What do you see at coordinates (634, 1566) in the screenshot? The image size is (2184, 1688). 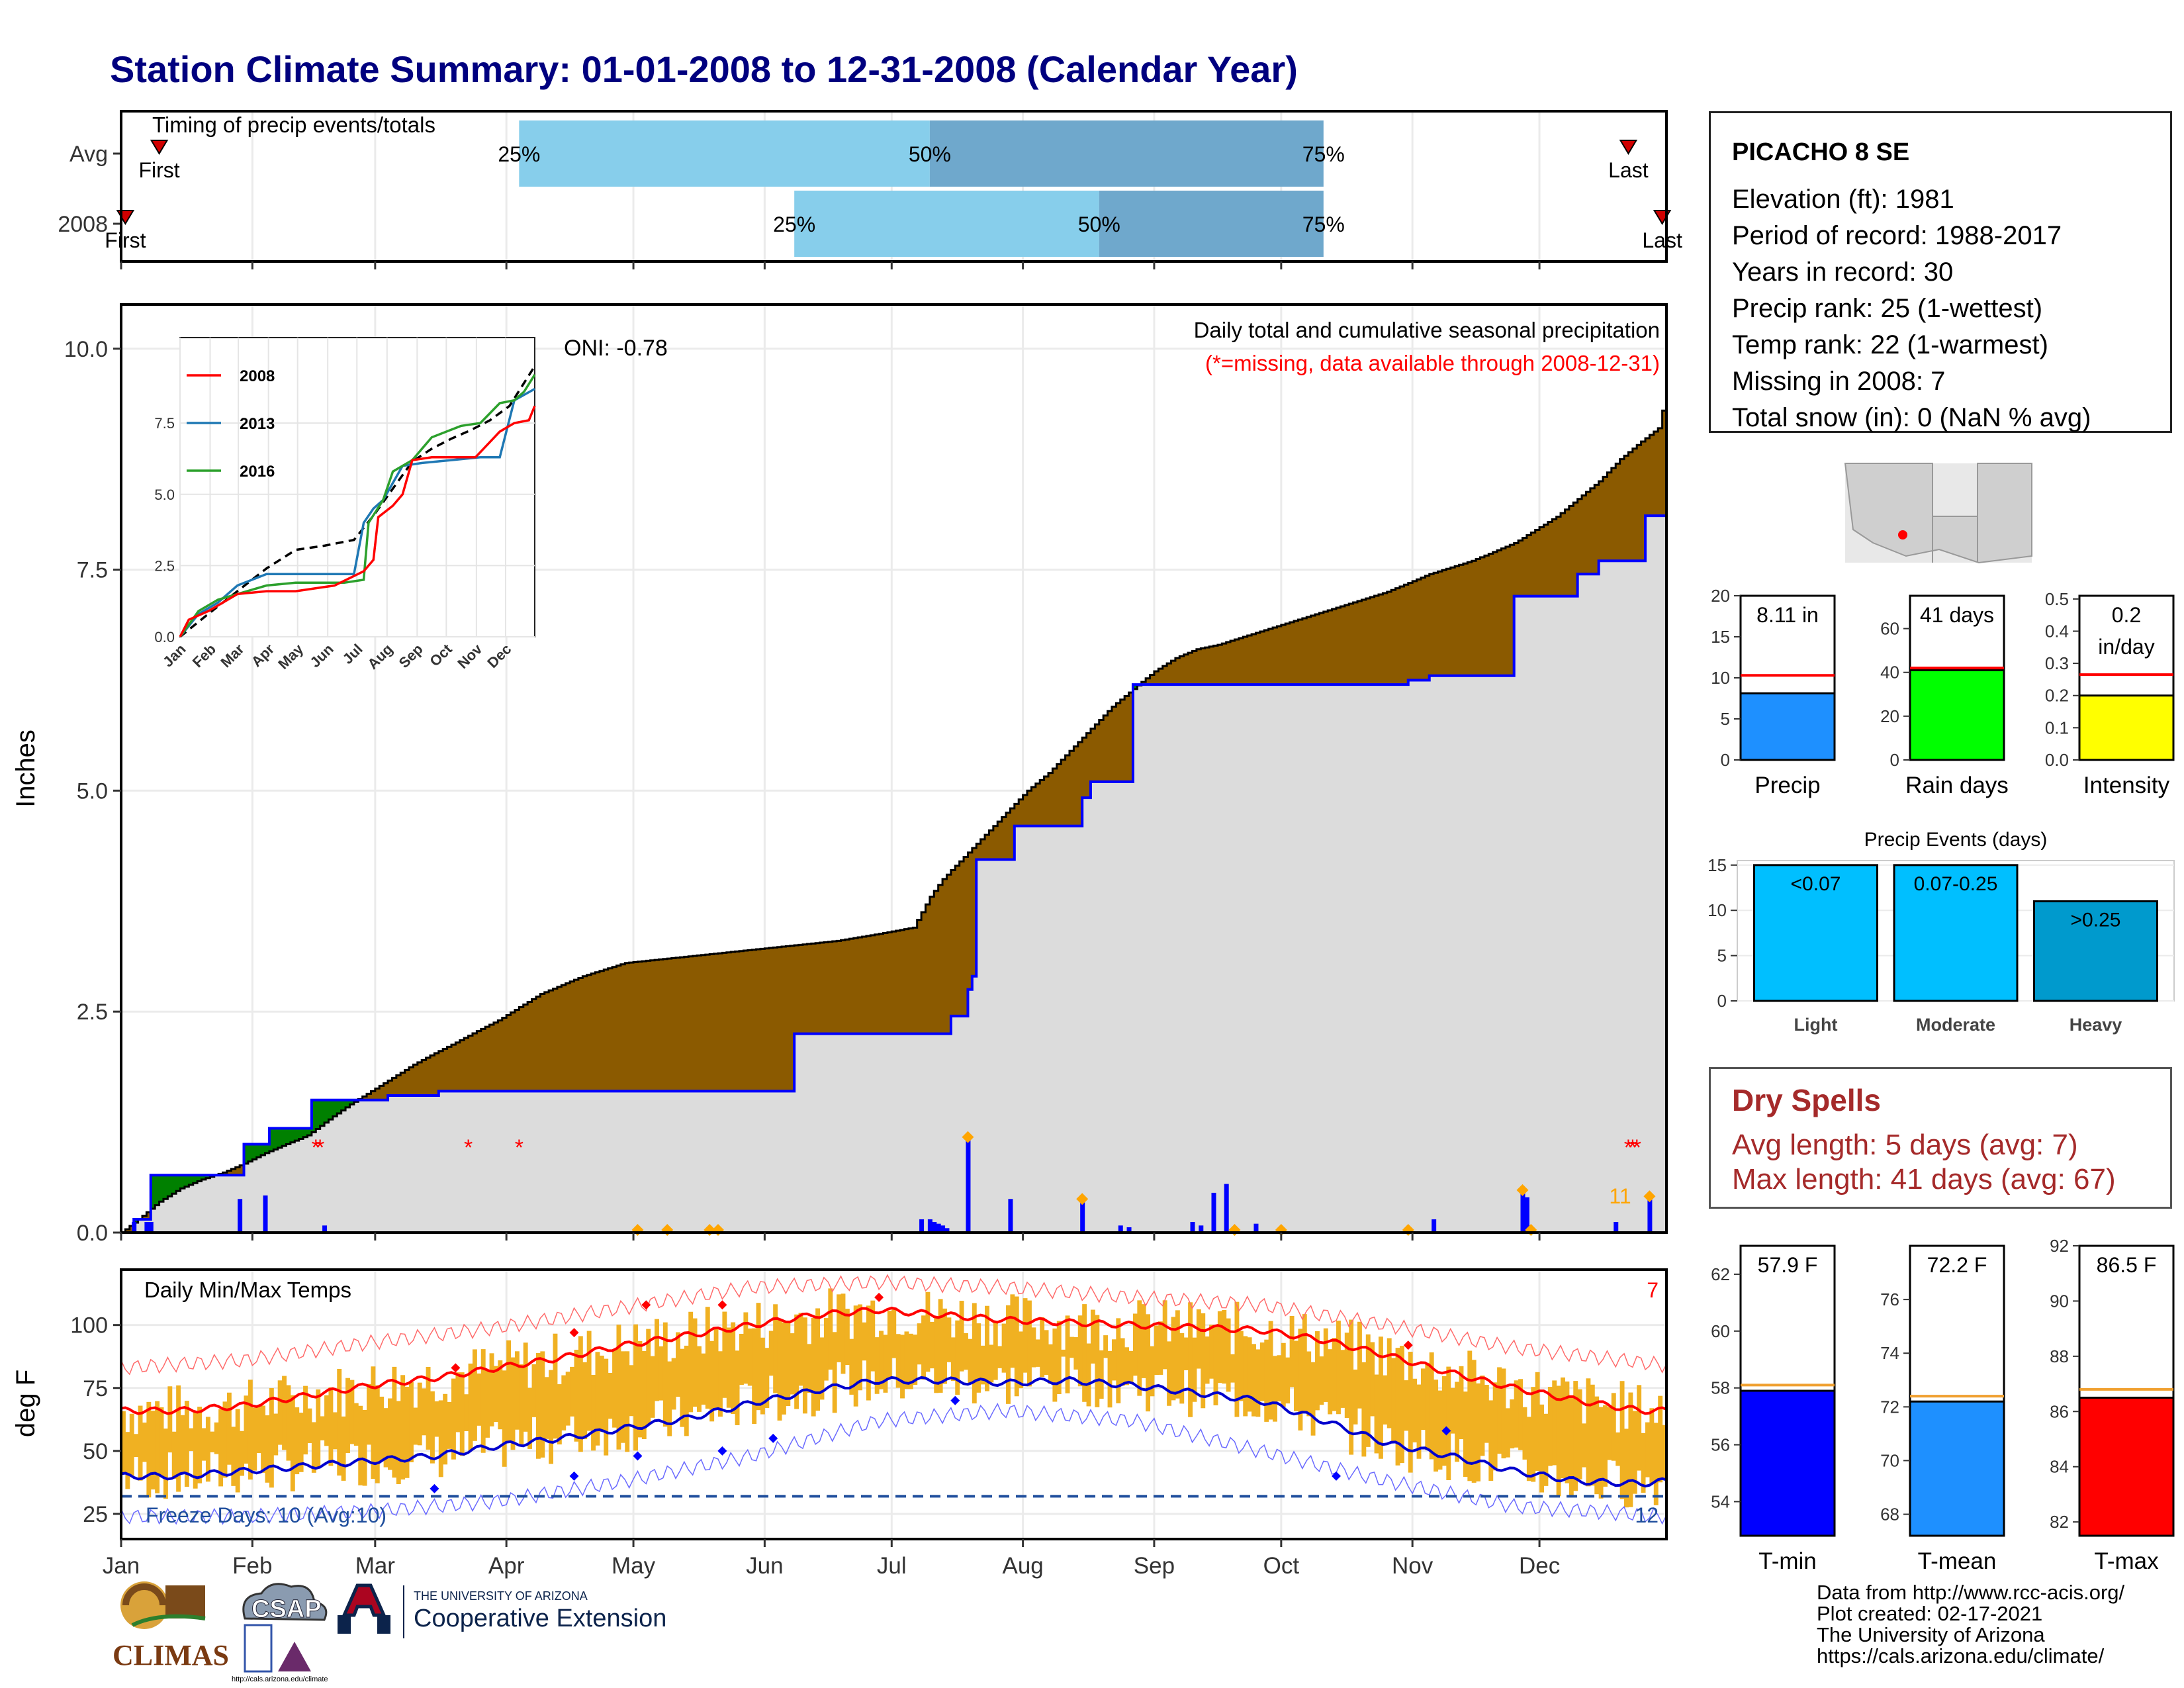 I see `month-label: May` at bounding box center [634, 1566].